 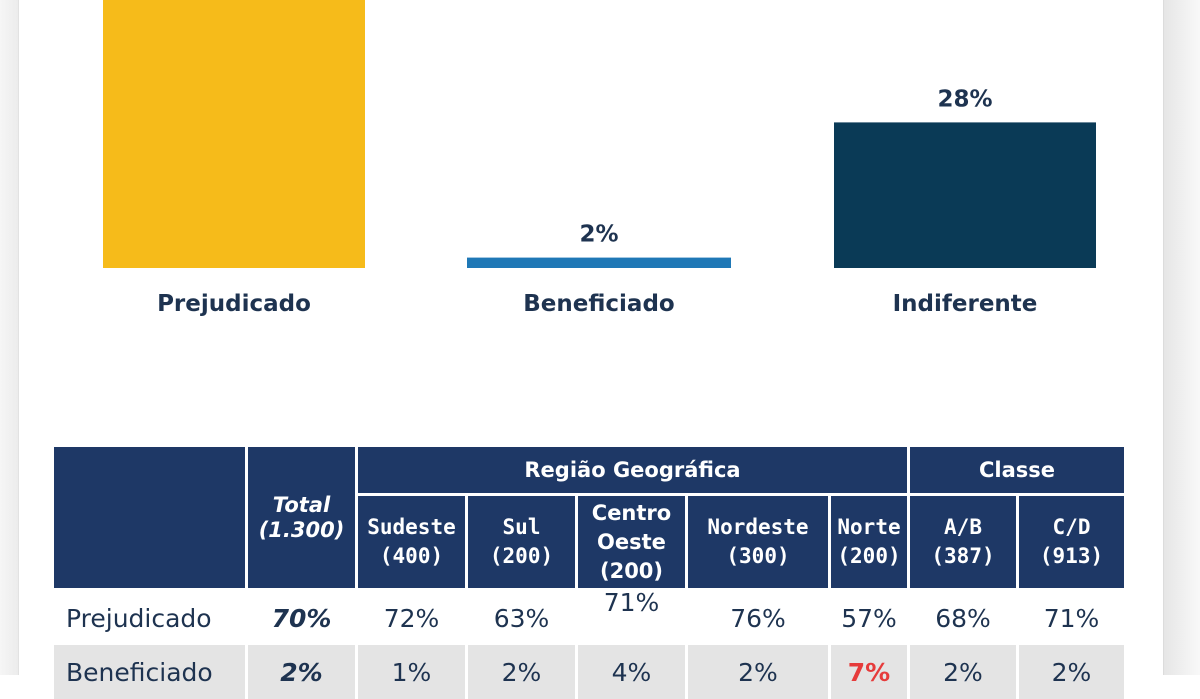 I want to click on header-cd: C/D (913), so click(x=1071, y=542).